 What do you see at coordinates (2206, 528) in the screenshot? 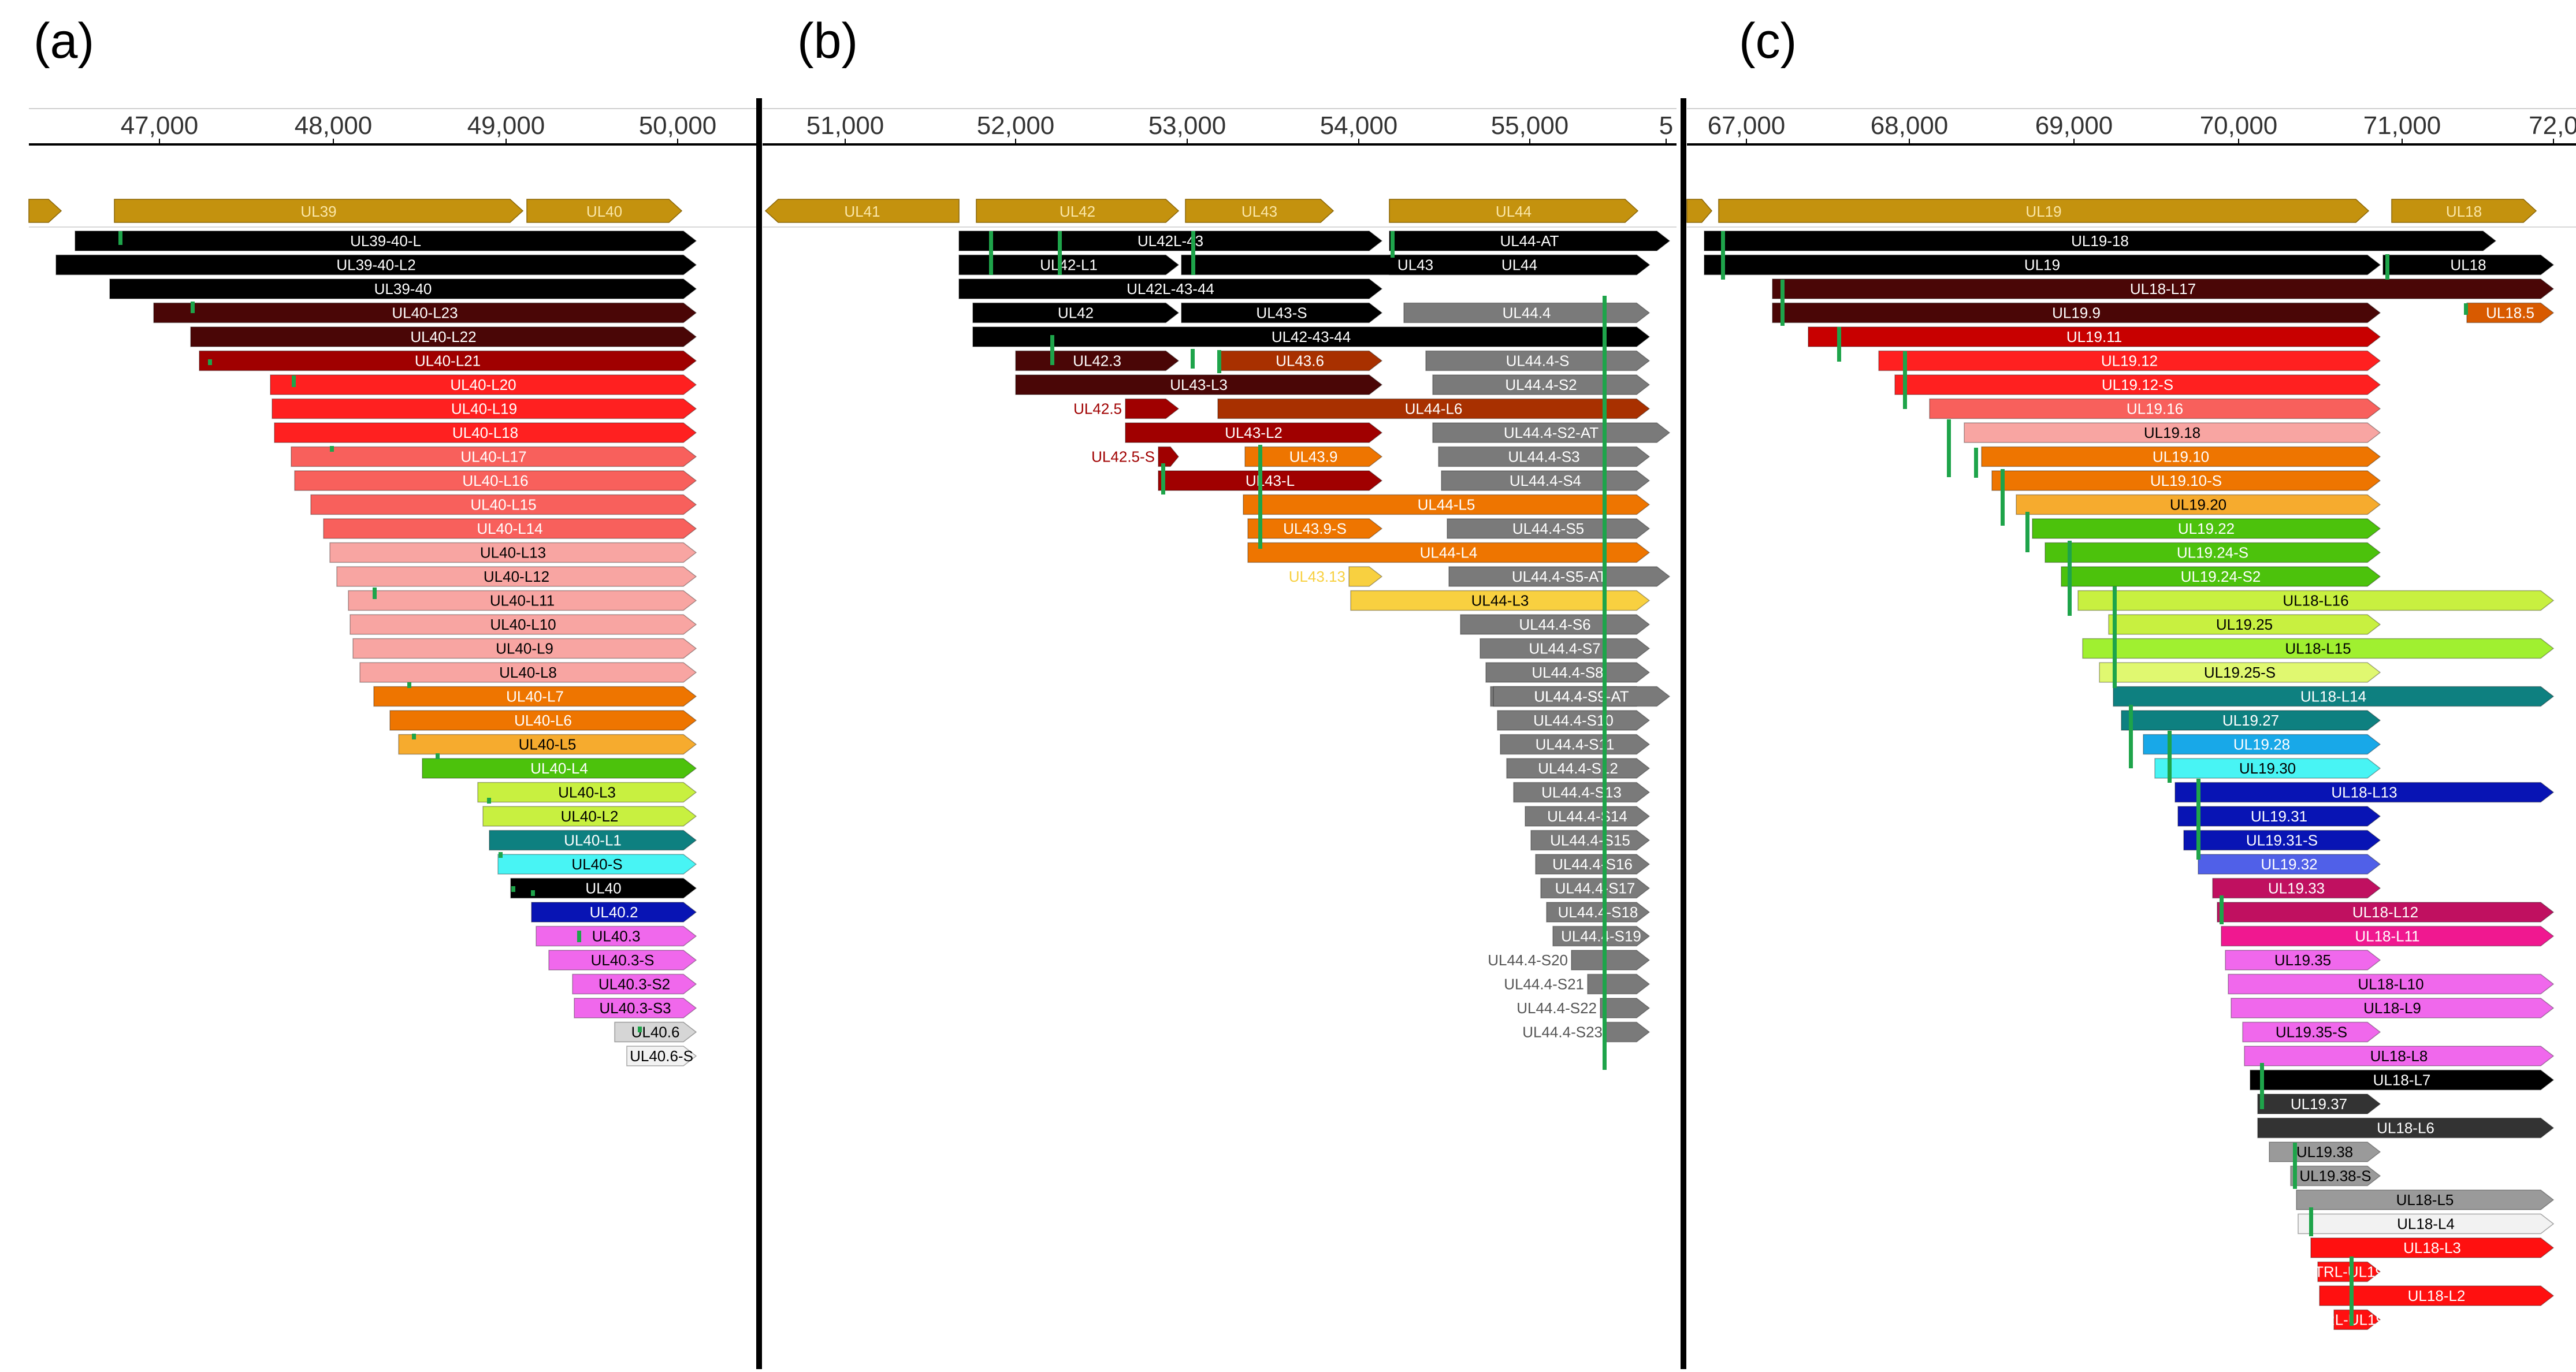
I see `transcript-label: UL19.22` at bounding box center [2206, 528].